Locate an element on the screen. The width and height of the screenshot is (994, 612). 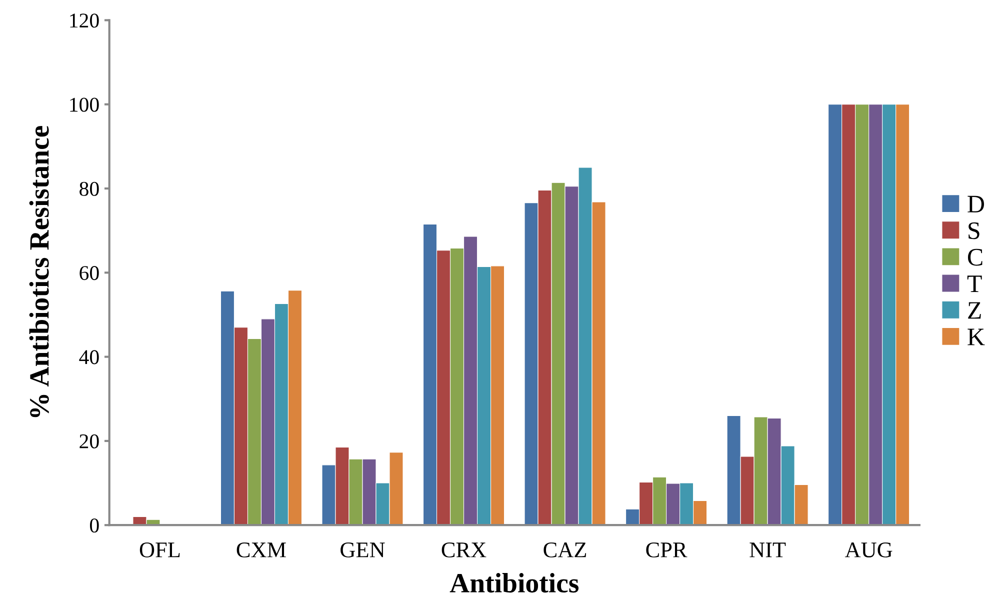
x-tick-label: CXM is located at coordinates (261, 550).